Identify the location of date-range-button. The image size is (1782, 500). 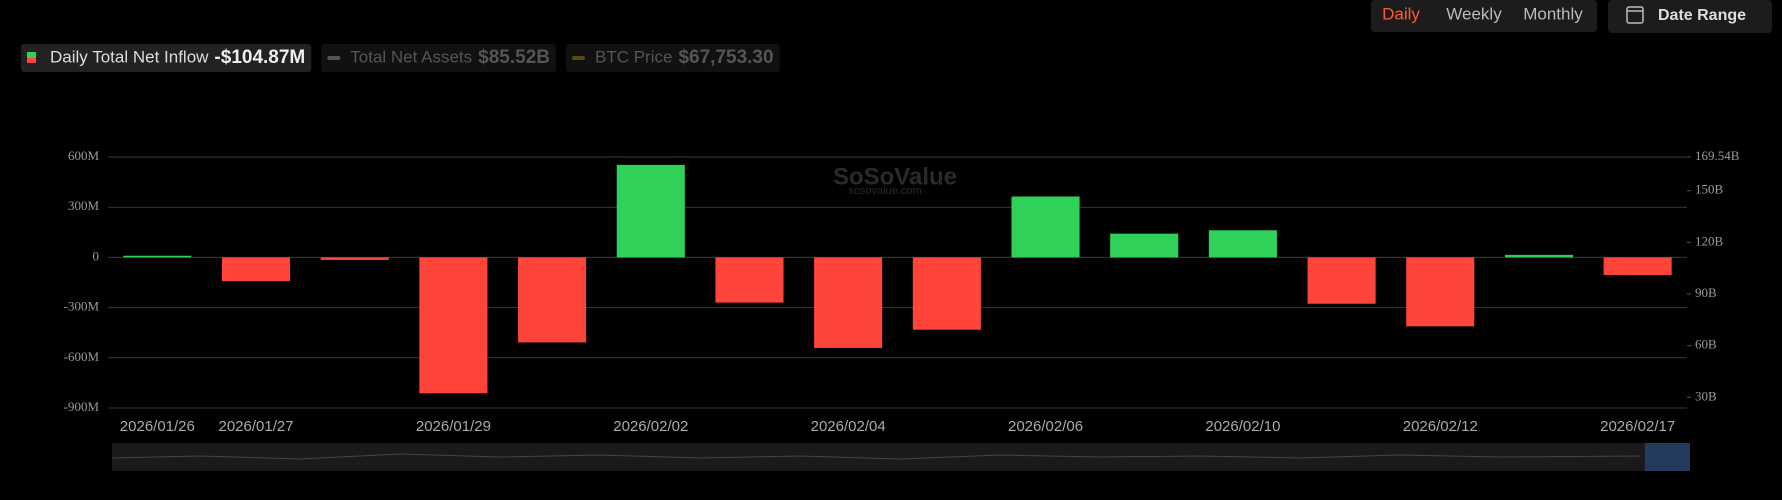
(1690, 16).